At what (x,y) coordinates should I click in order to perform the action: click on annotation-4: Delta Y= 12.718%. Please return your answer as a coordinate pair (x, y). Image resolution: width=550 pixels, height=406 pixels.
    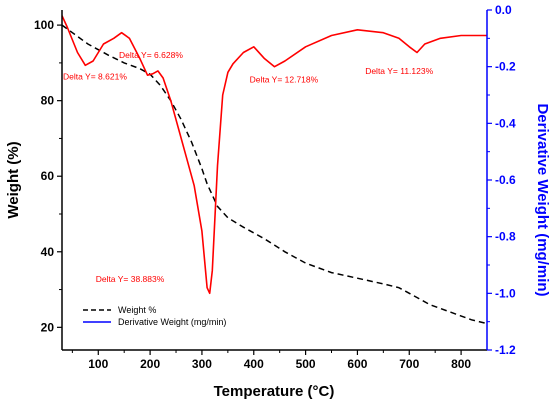
    Looking at the image, I should click on (284, 79).